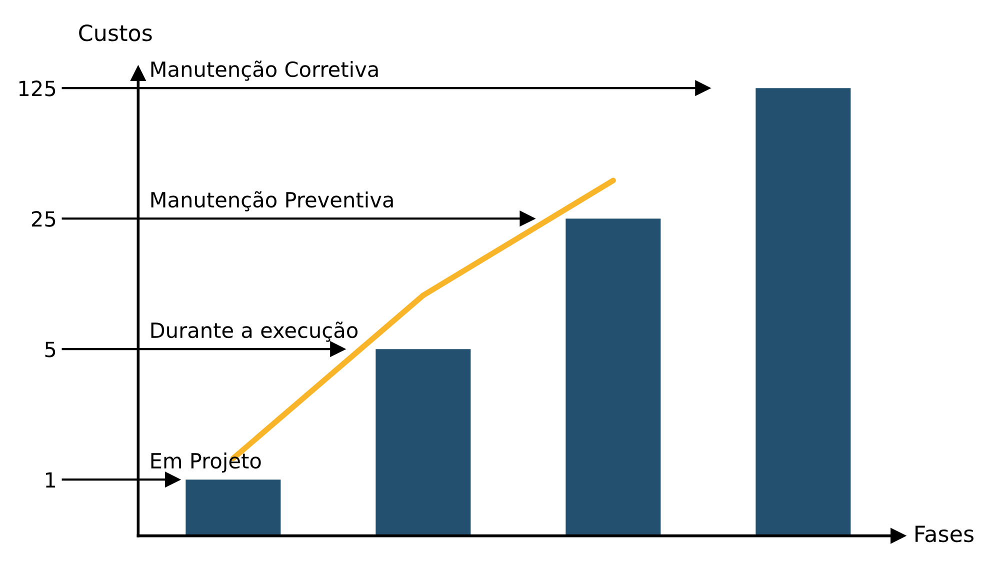  What do you see at coordinates (206, 462) in the screenshot?
I see `ref-line-label: Em Projeto` at bounding box center [206, 462].